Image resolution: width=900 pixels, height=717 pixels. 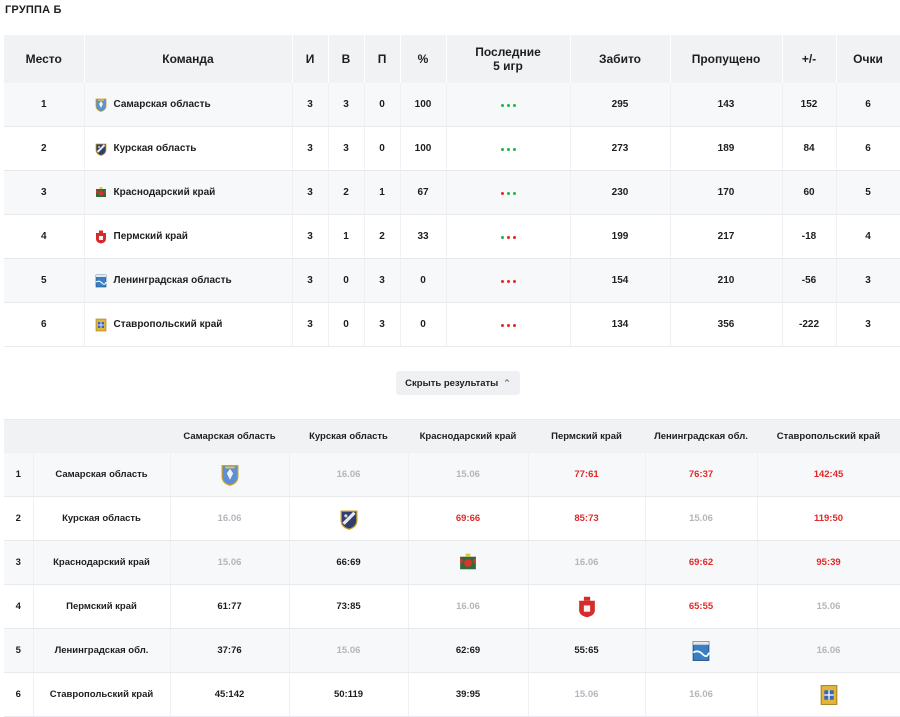 I want to click on header-last-line1: Последние, so click(x=508, y=52).